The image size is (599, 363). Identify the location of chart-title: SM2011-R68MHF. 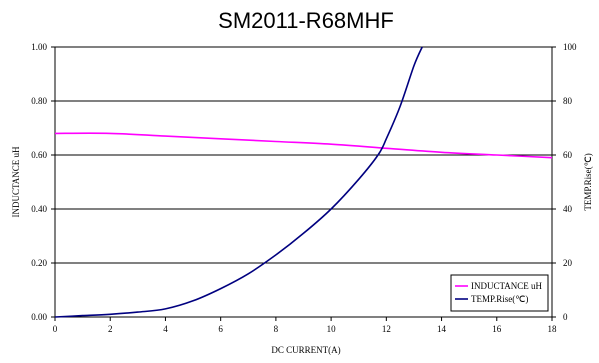
(306, 20).